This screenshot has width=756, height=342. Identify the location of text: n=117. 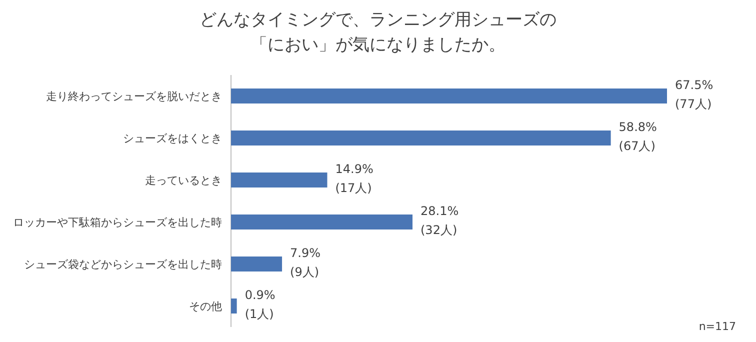
(717, 326).